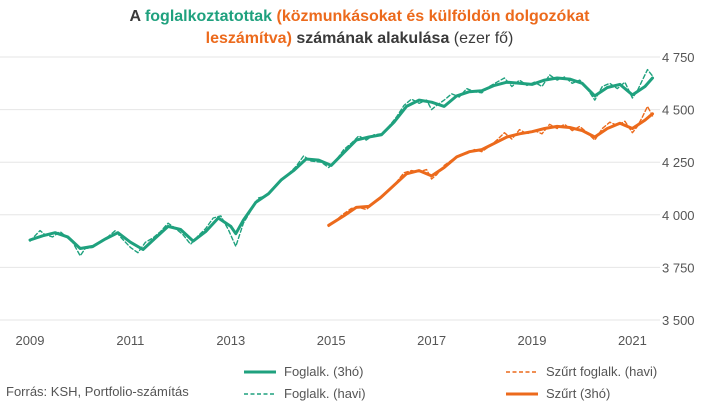  I want to click on source-note: Forrás: KSH, Portfolio-számítás, so click(97, 391).